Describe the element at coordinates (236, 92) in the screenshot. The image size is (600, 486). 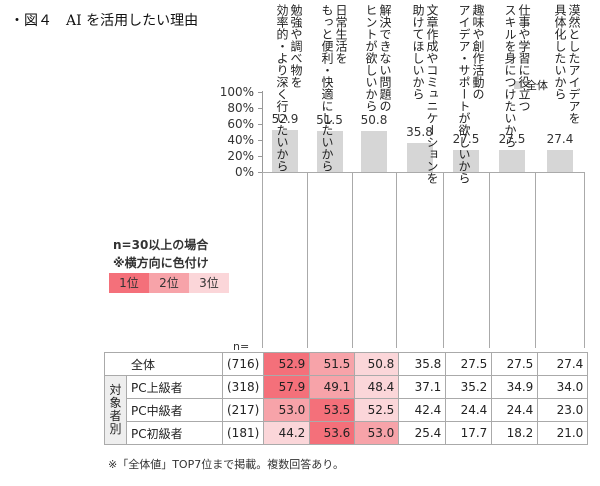
I see `y-tick-label: 100%` at that location.